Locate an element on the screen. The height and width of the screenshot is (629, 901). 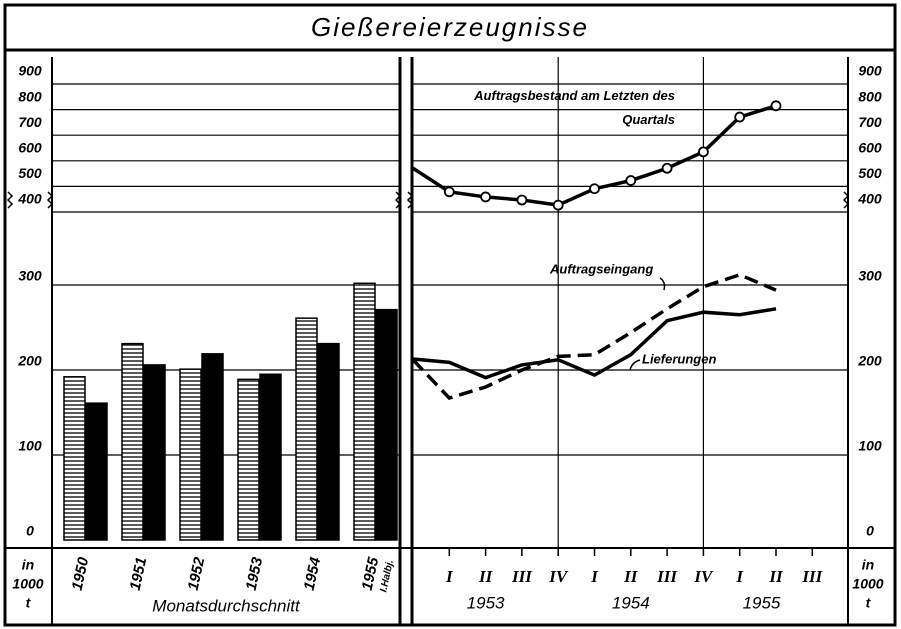
x-tick-label: 1950 is located at coordinates (81, 573).